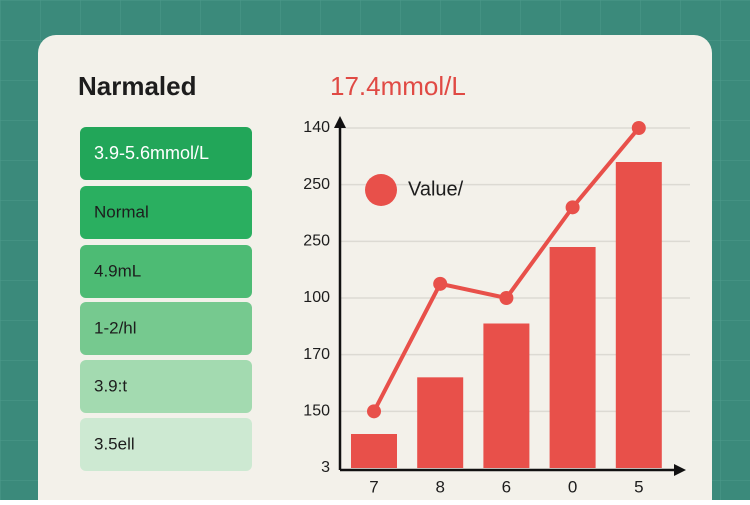 Image resolution: width=750 pixels, height=505 pixels. What do you see at coordinates (340, 122) in the screenshot?
I see `y-axis-arrow` at bounding box center [340, 122].